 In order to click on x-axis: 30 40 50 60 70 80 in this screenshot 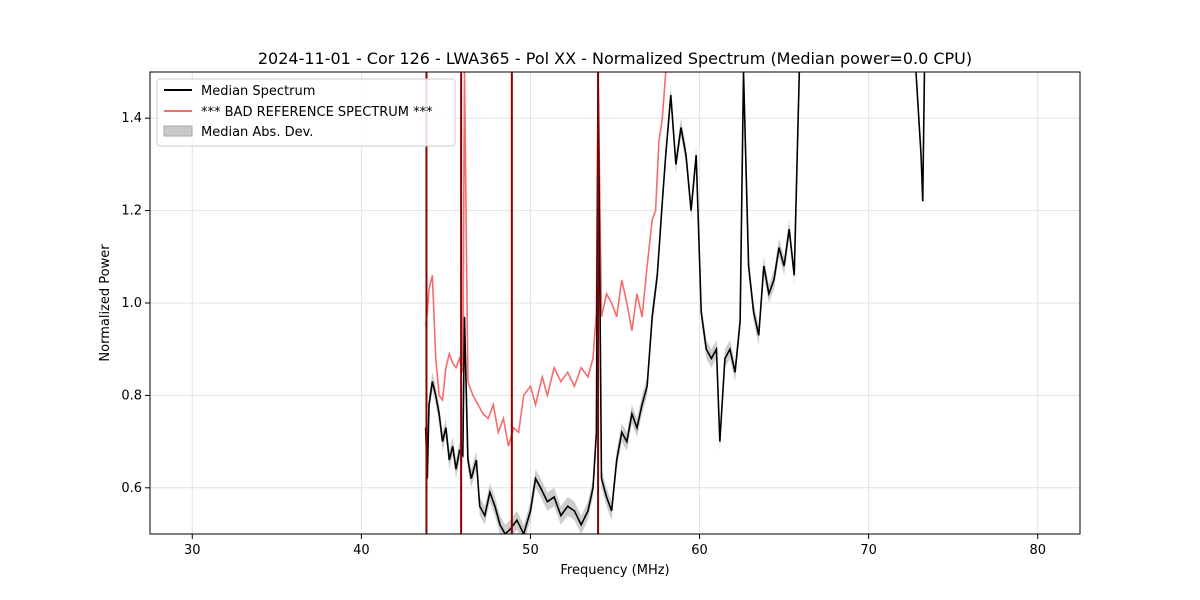, I will do `click(615, 546)`.